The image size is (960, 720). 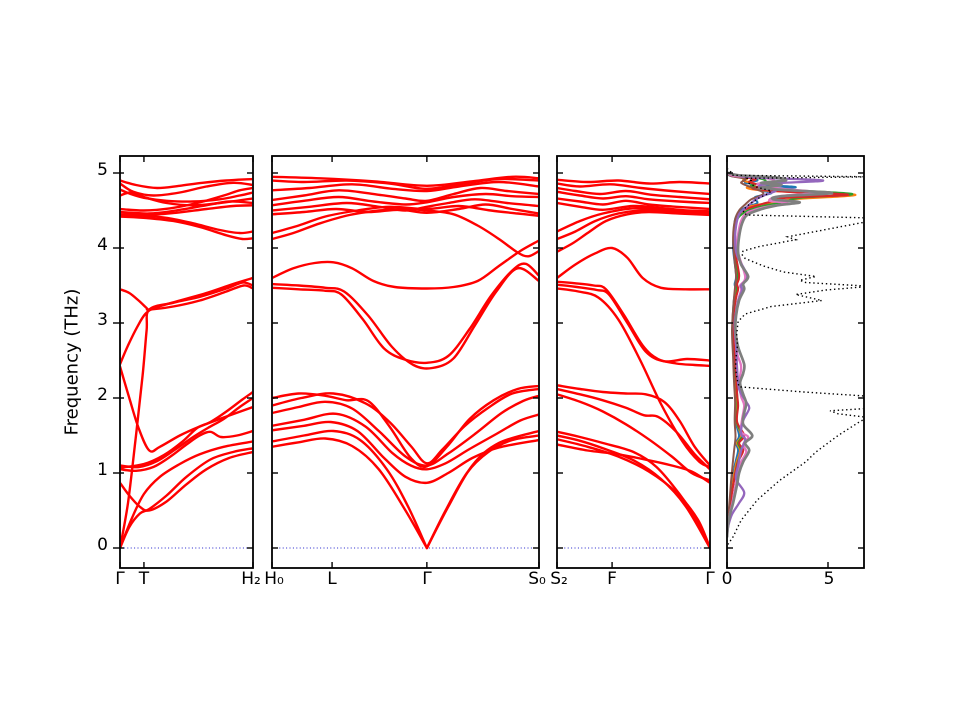 What do you see at coordinates (274, 579) in the screenshot?
I see `x-tick-label-H0: H₀` at bounding box center [274, 579].